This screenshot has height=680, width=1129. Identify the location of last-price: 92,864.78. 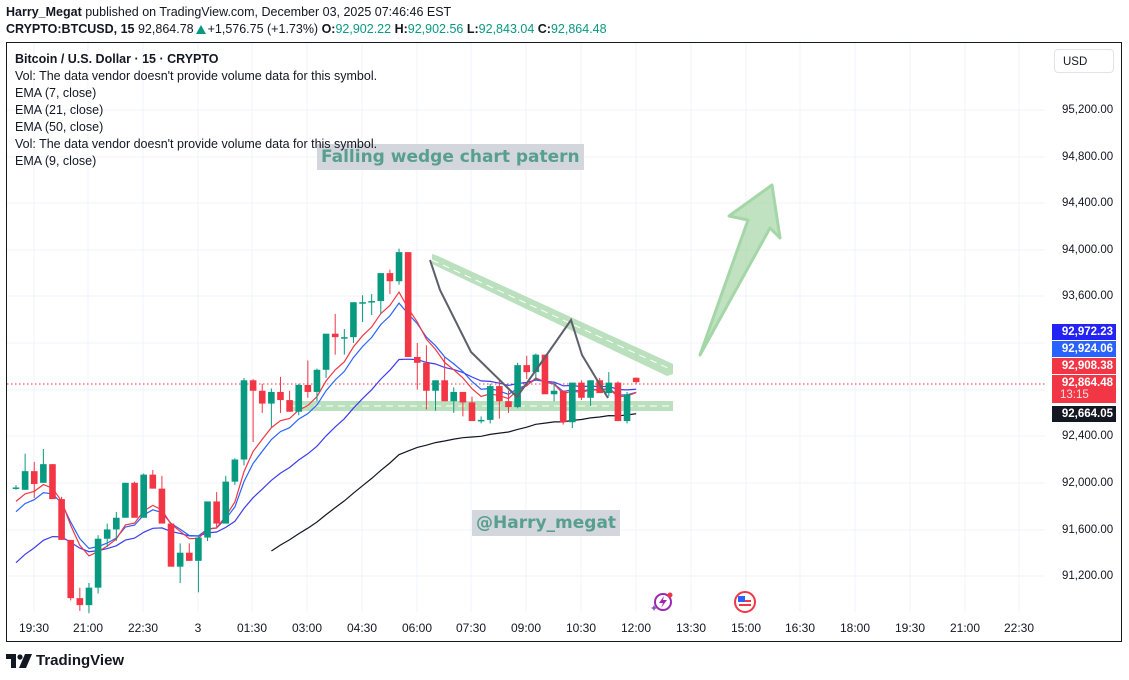
(165, 29).